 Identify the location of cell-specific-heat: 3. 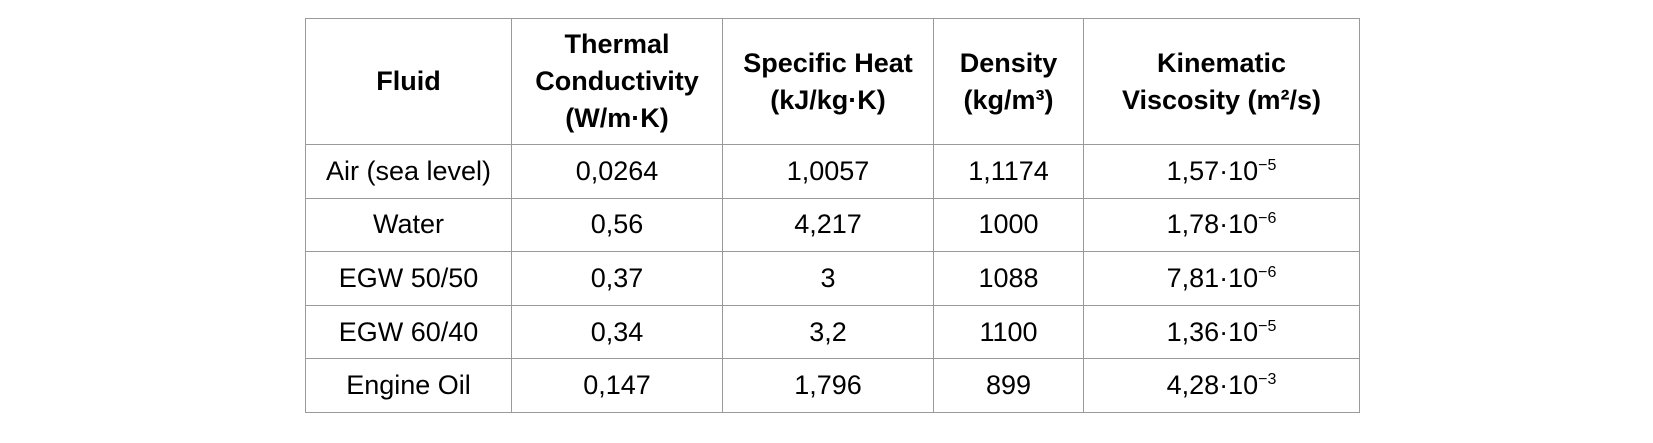
(828, 278).